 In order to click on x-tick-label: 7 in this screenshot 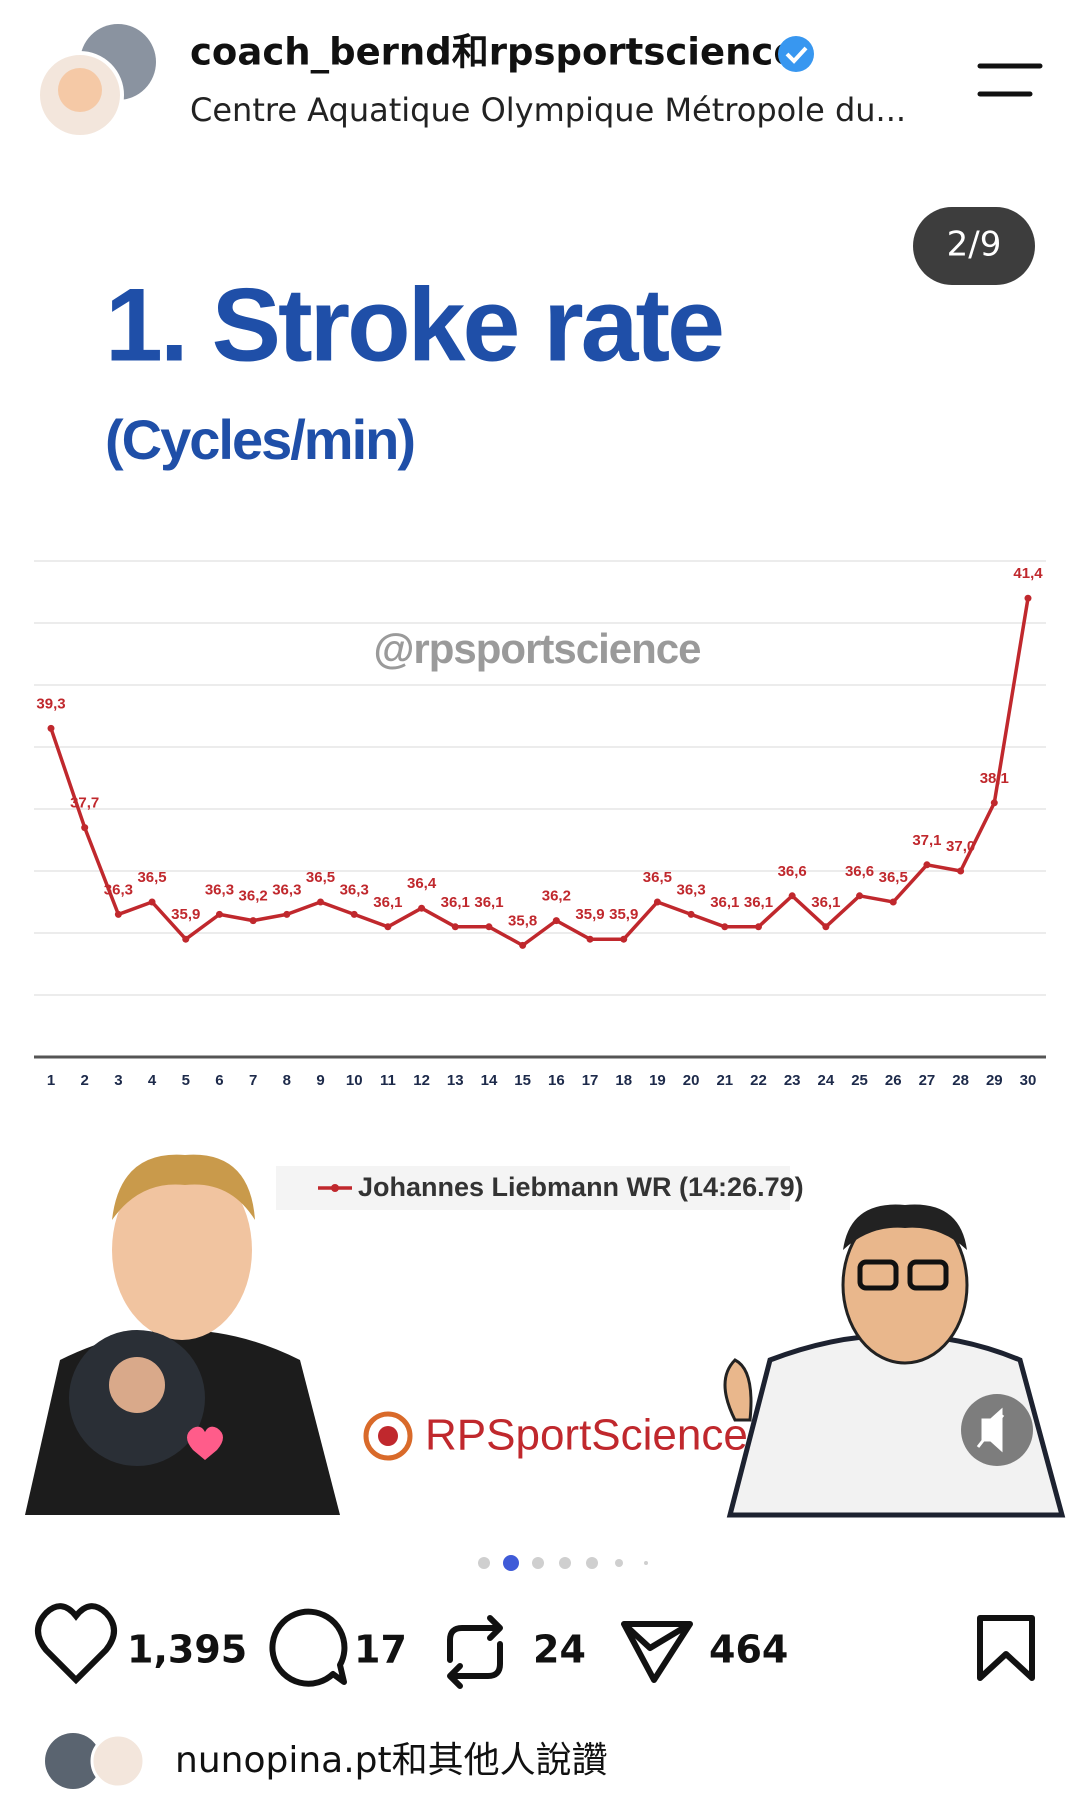, I will do `click(253, 1080)`.